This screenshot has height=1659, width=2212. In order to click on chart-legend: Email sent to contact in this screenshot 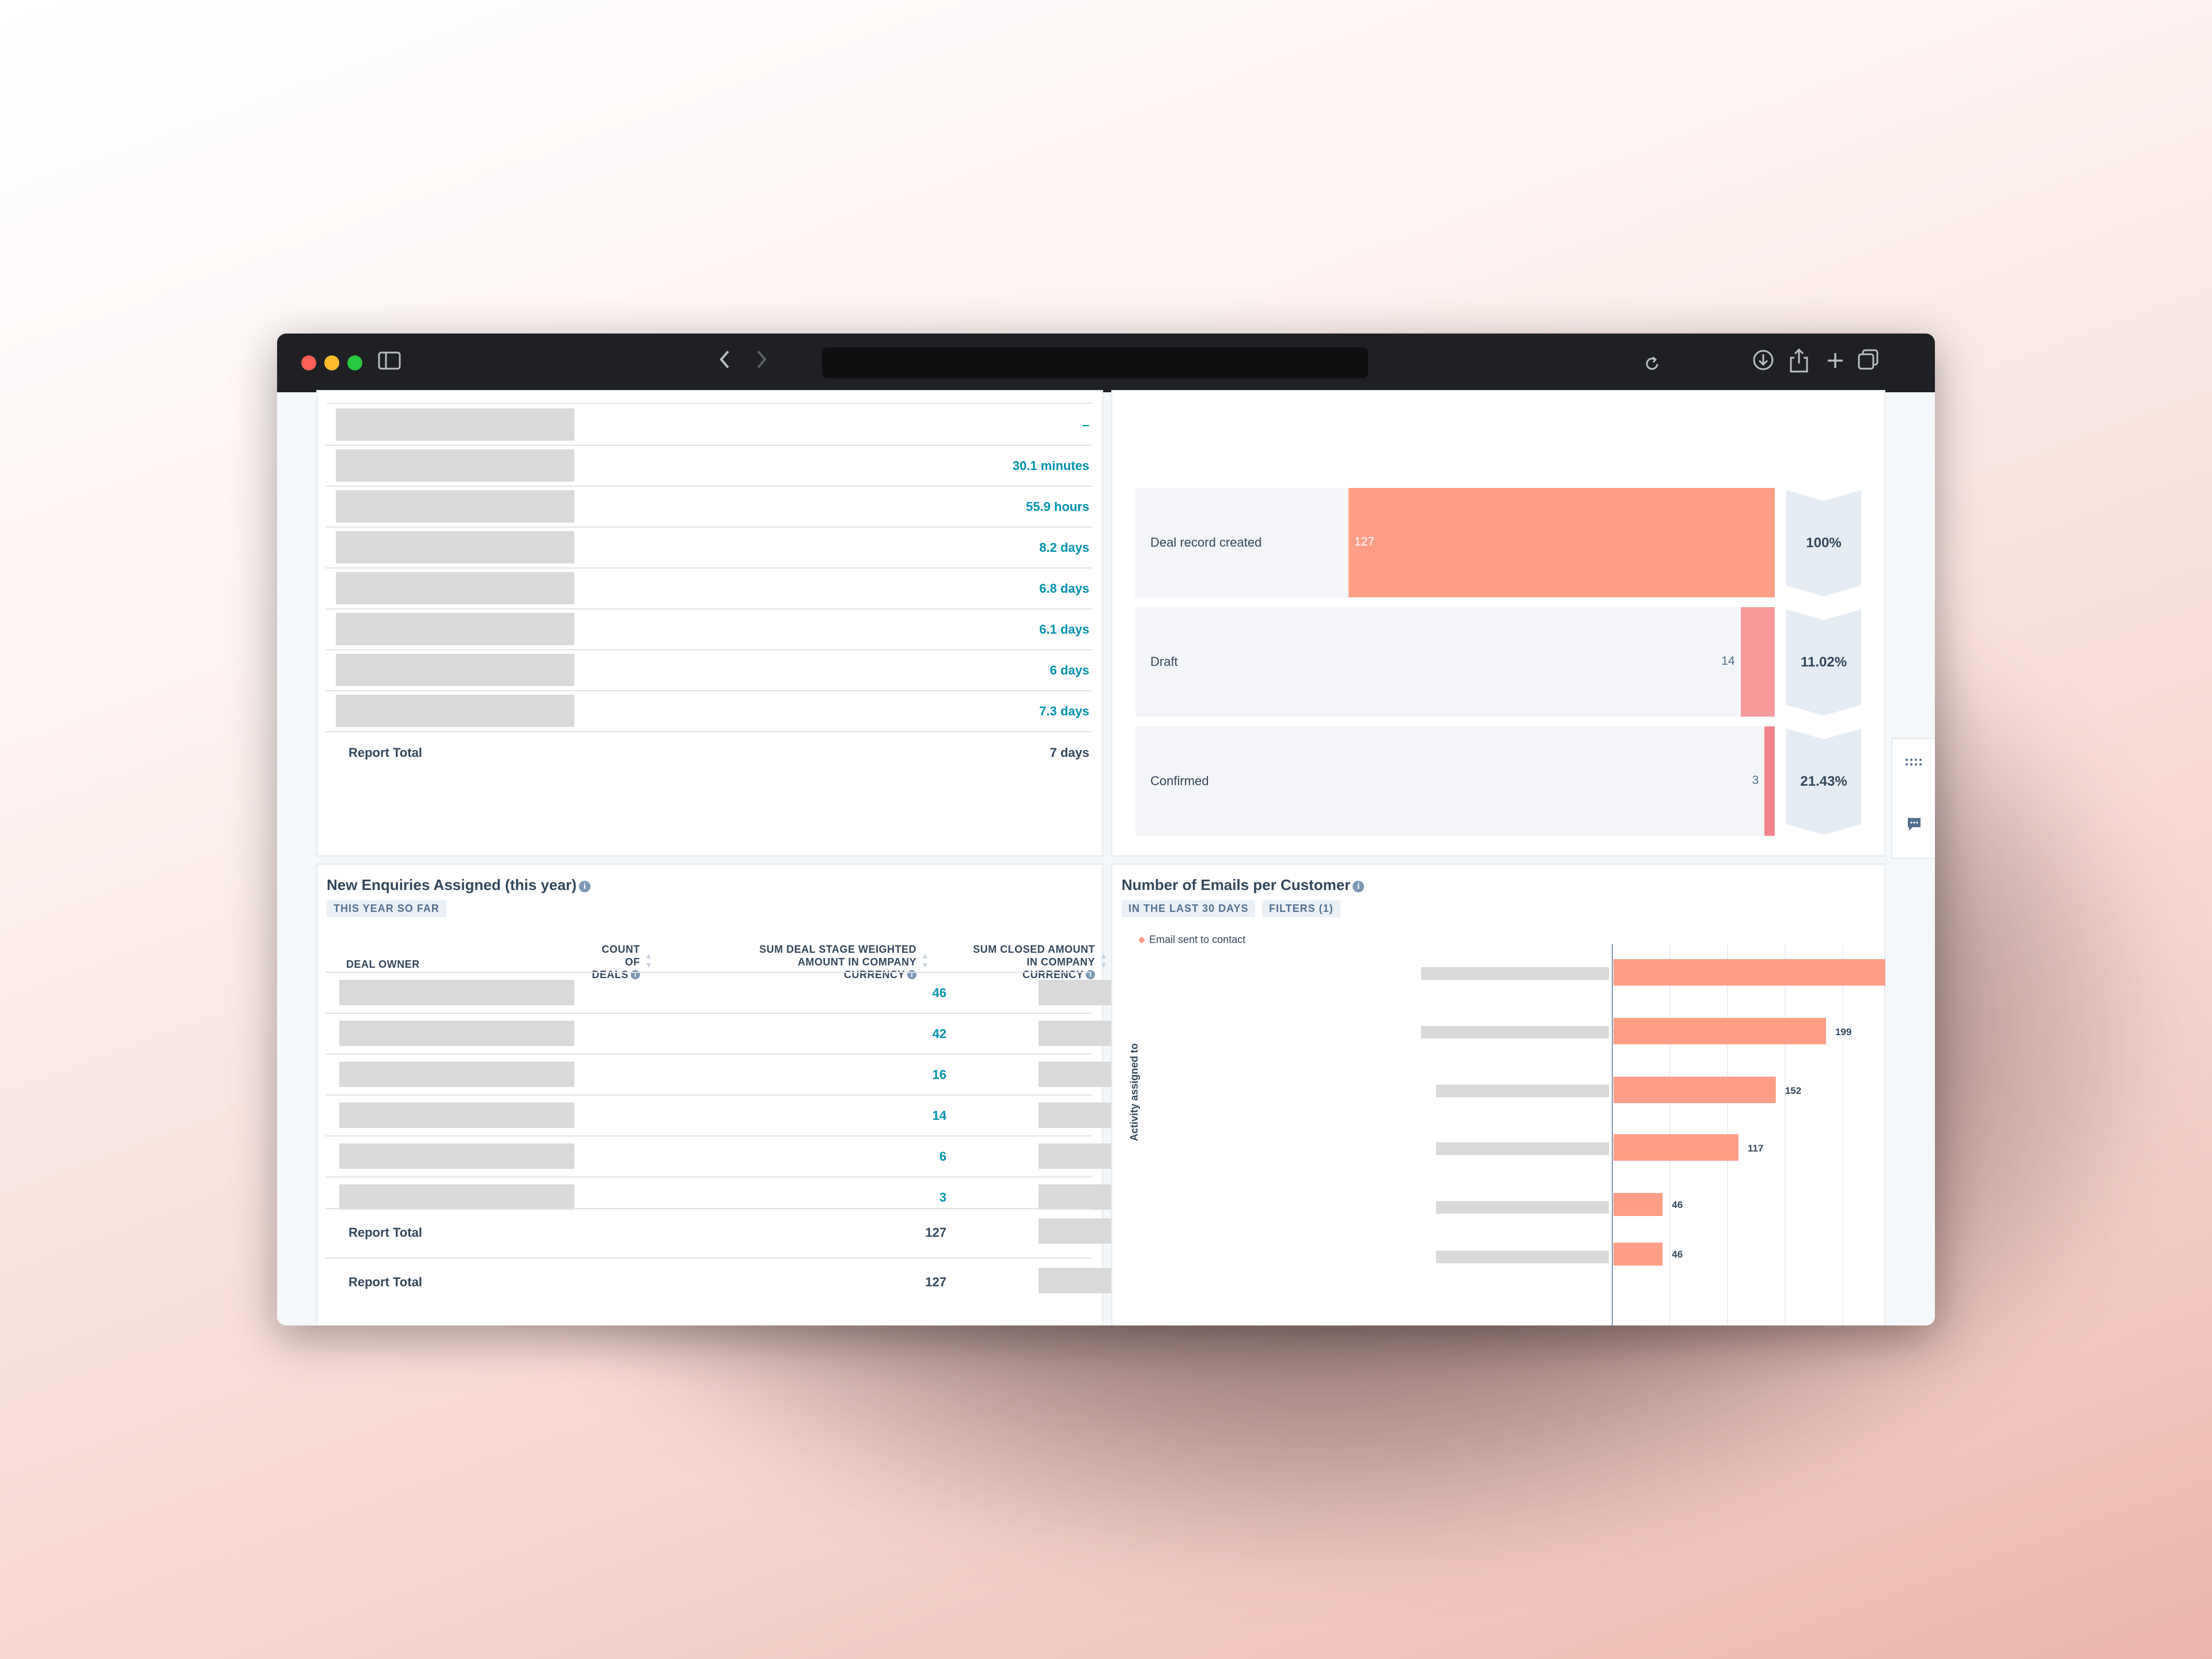, I will do `click(1192, 940)`.